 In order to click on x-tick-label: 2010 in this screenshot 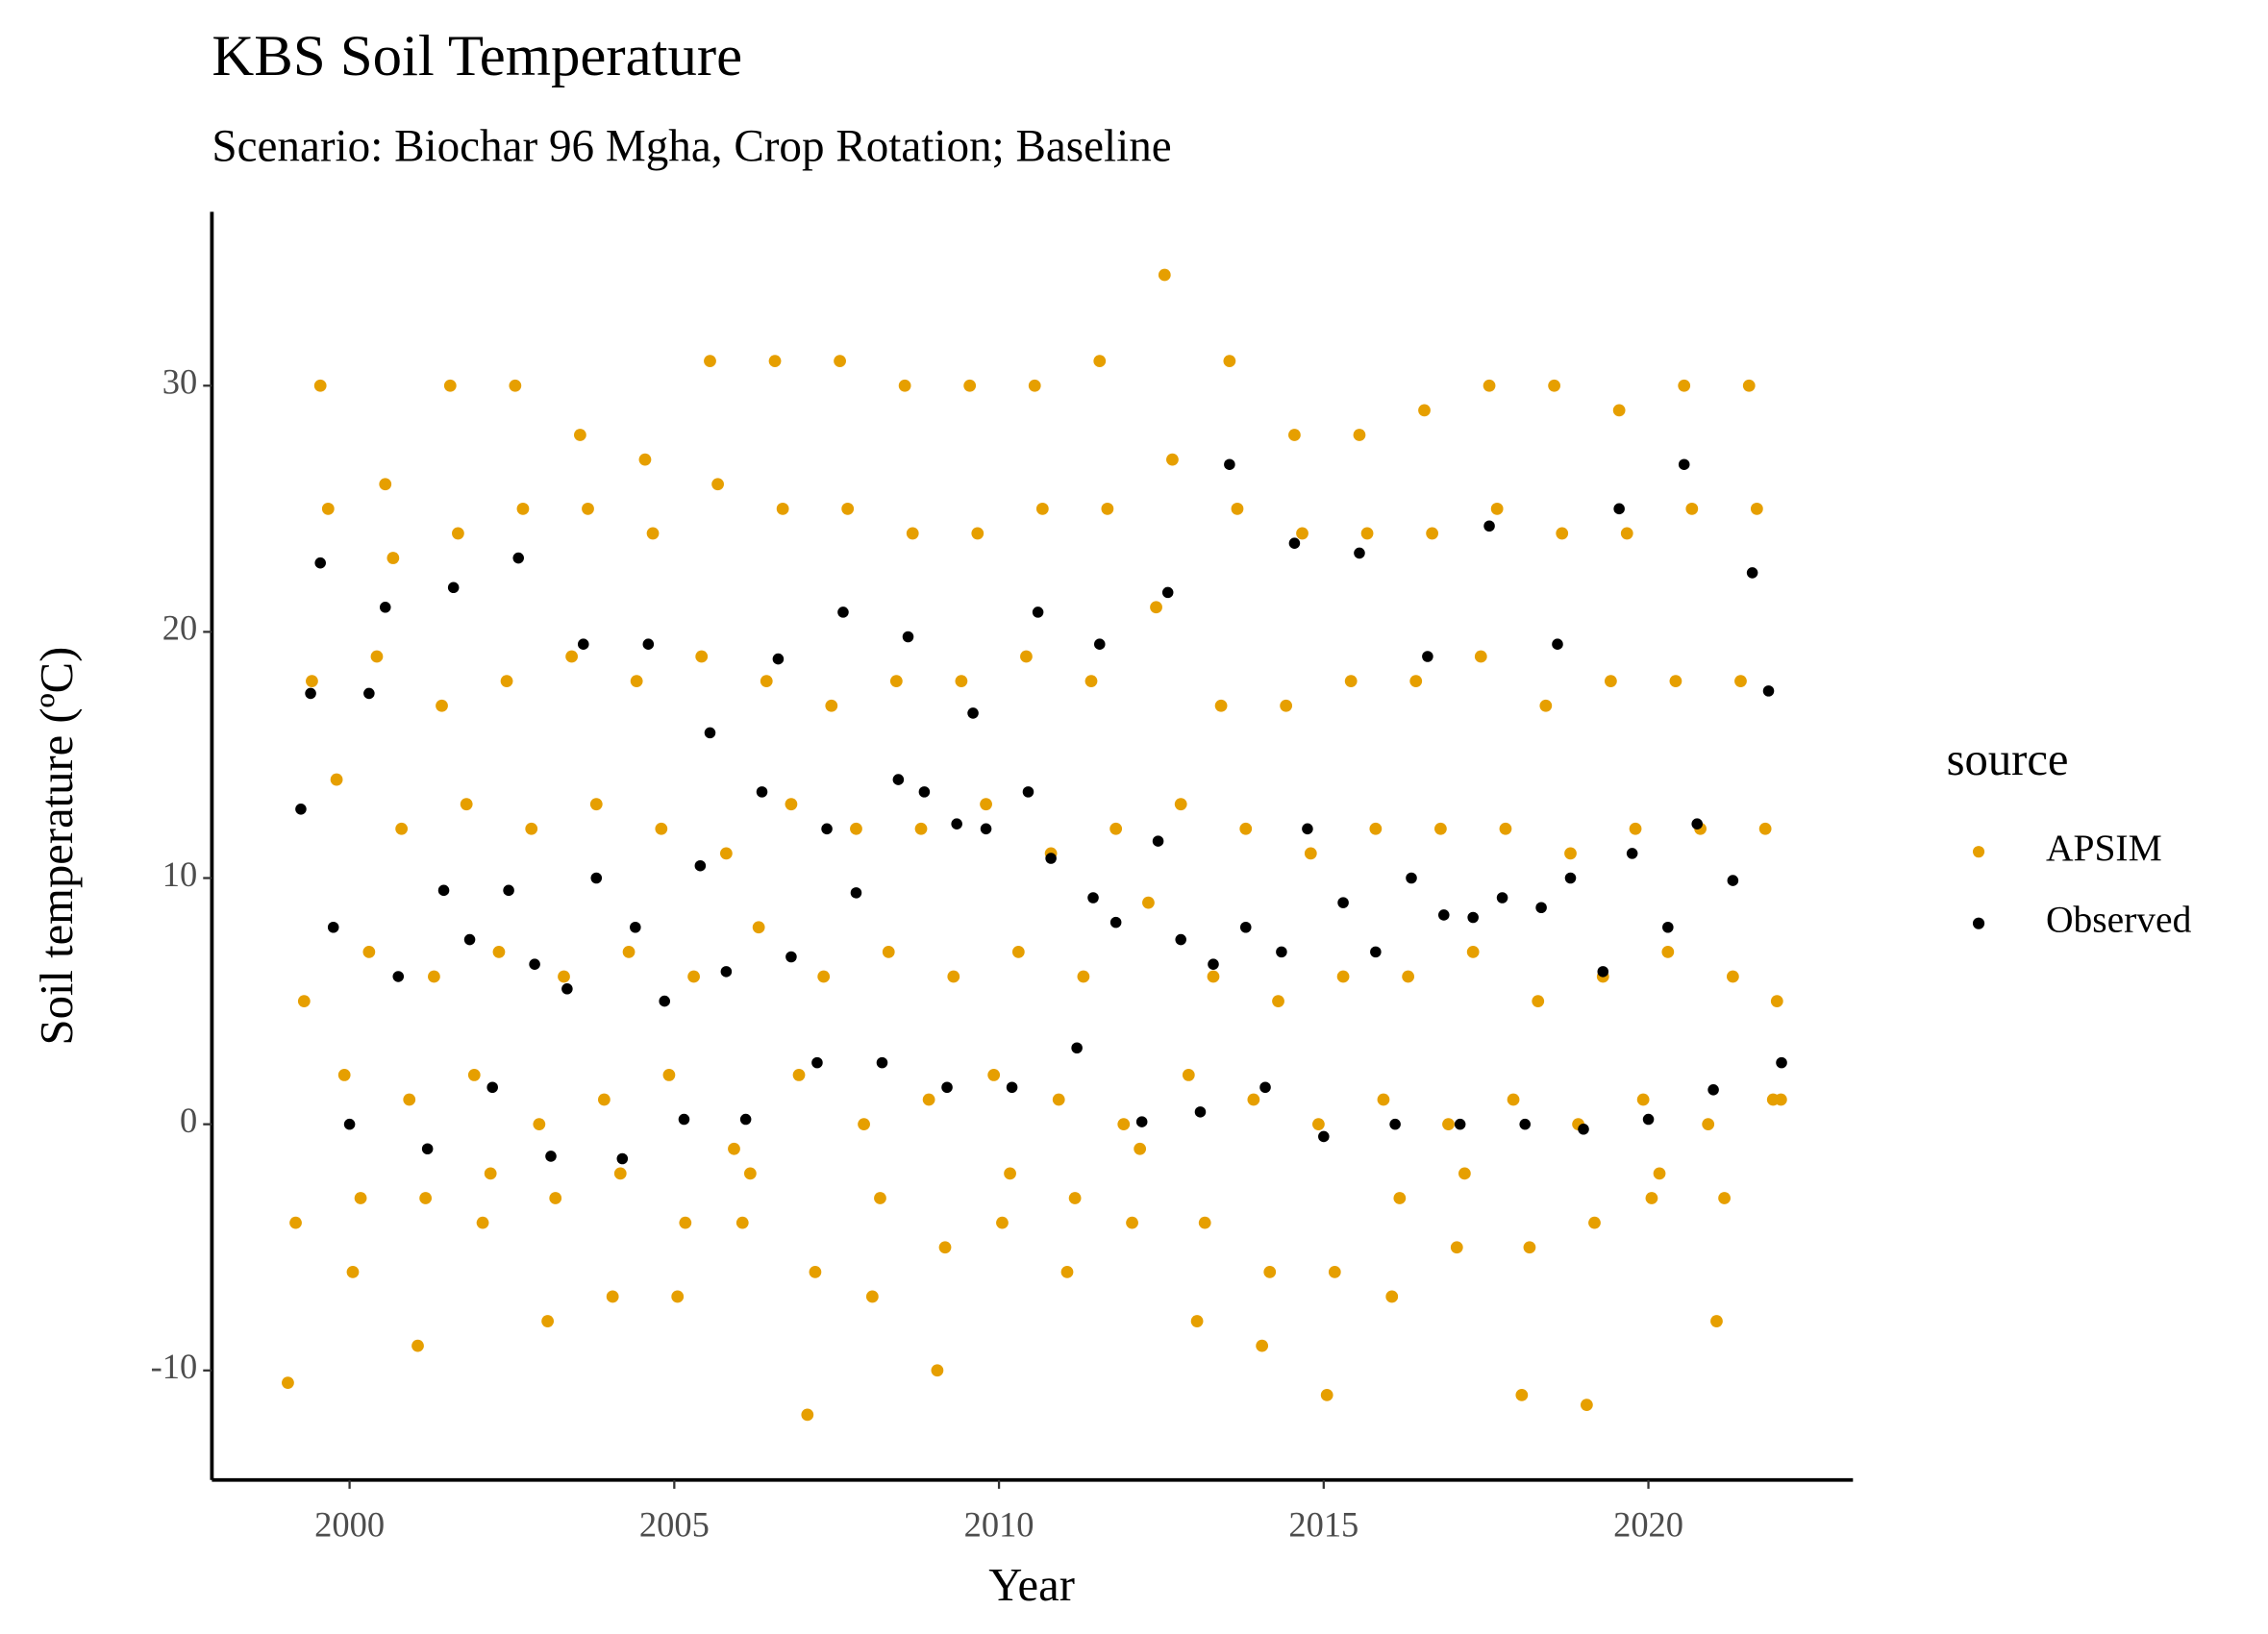, I will do `click(999, 1524)`.